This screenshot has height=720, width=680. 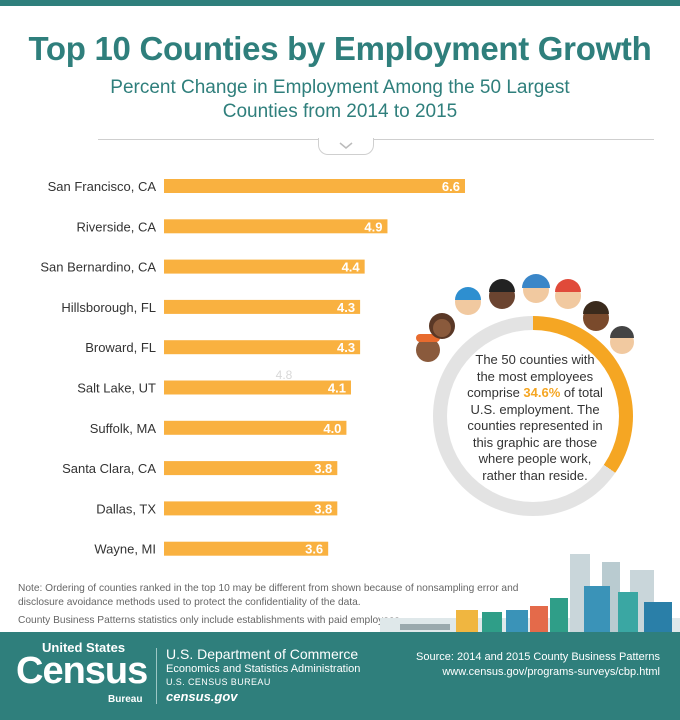 I want to click on worker-2-icon, so click(x=442, y=326).